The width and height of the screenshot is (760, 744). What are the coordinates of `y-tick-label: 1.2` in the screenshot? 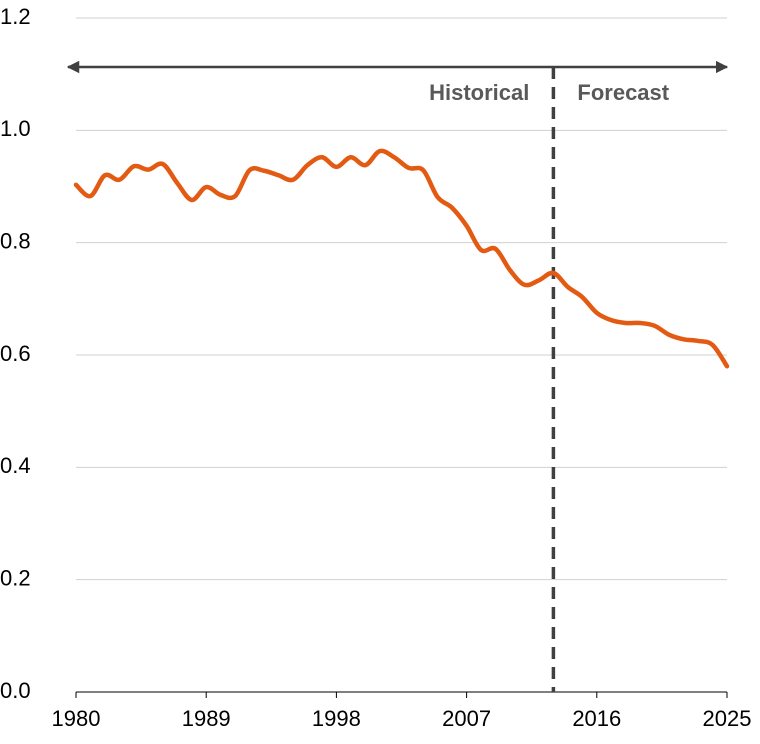 It's located at (15, 16).